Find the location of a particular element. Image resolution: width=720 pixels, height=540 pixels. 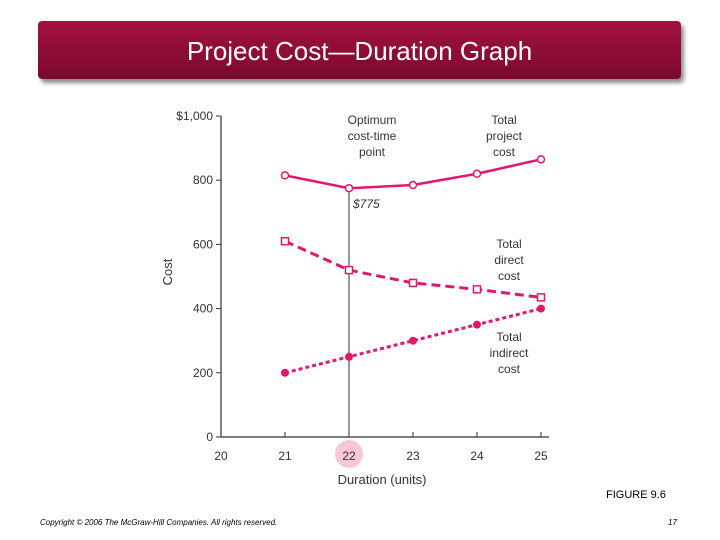

title-bar: Project Cost—Duration Graph is located at coordinates (359, 50).